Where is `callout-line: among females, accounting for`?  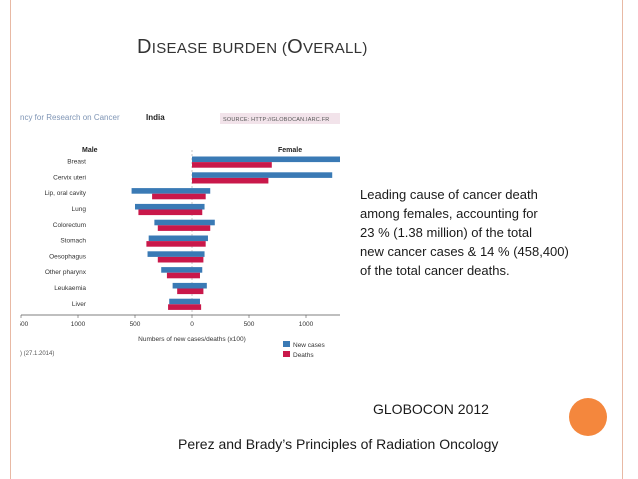 callout-line: among females, accounting for is located at coordinates (449, 213).